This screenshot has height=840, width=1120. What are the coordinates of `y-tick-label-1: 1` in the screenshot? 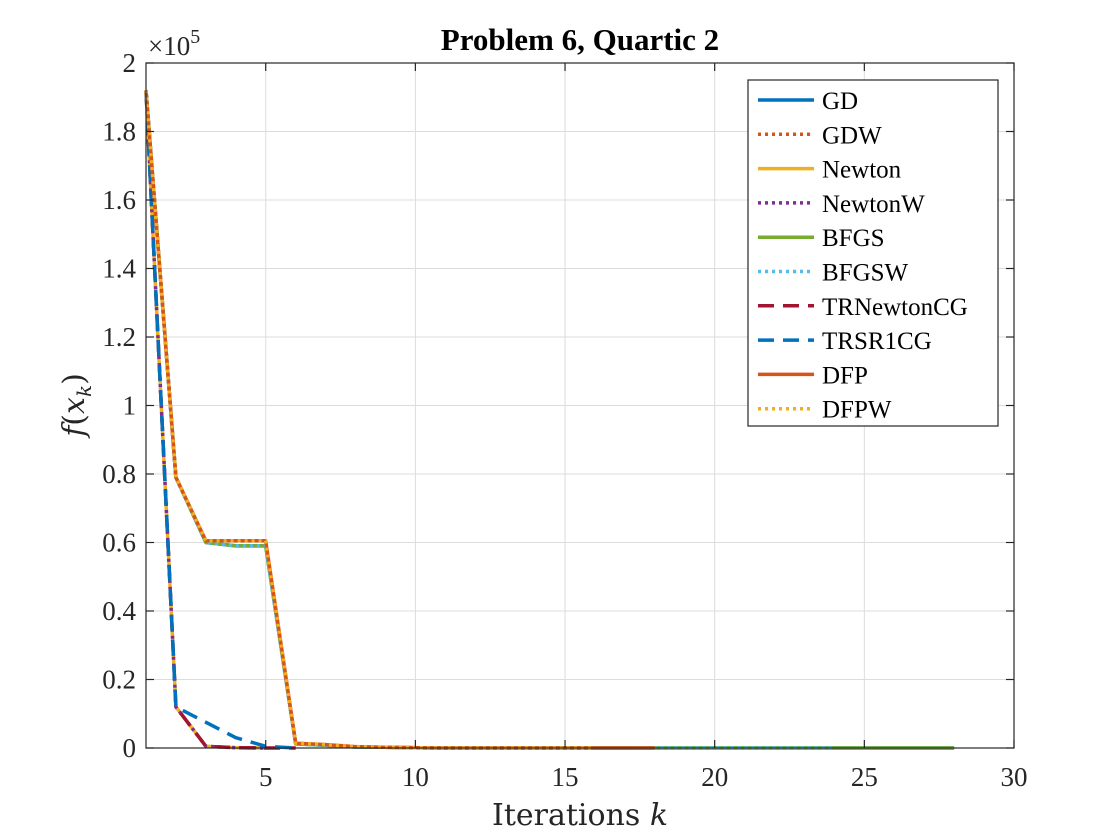 It's located at (130, 406).